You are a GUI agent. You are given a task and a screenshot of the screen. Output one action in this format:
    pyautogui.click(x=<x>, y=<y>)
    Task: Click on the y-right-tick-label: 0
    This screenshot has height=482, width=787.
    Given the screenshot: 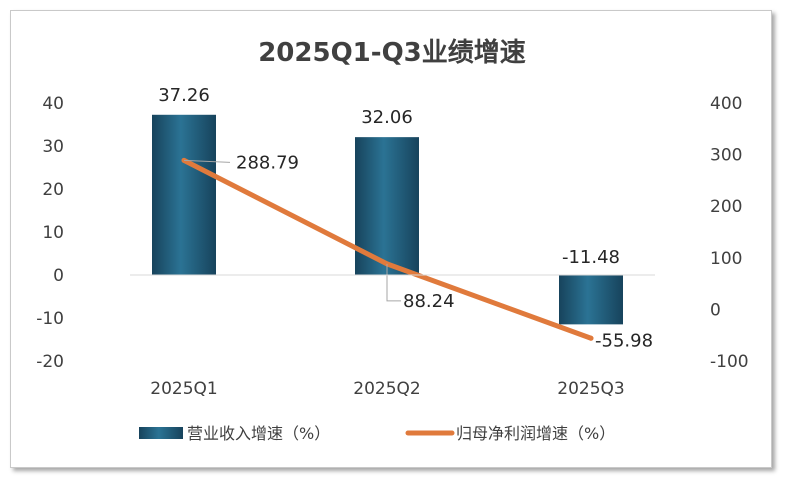 What is the action you would take?
    pyautogui.click(x=715, y=310)
    